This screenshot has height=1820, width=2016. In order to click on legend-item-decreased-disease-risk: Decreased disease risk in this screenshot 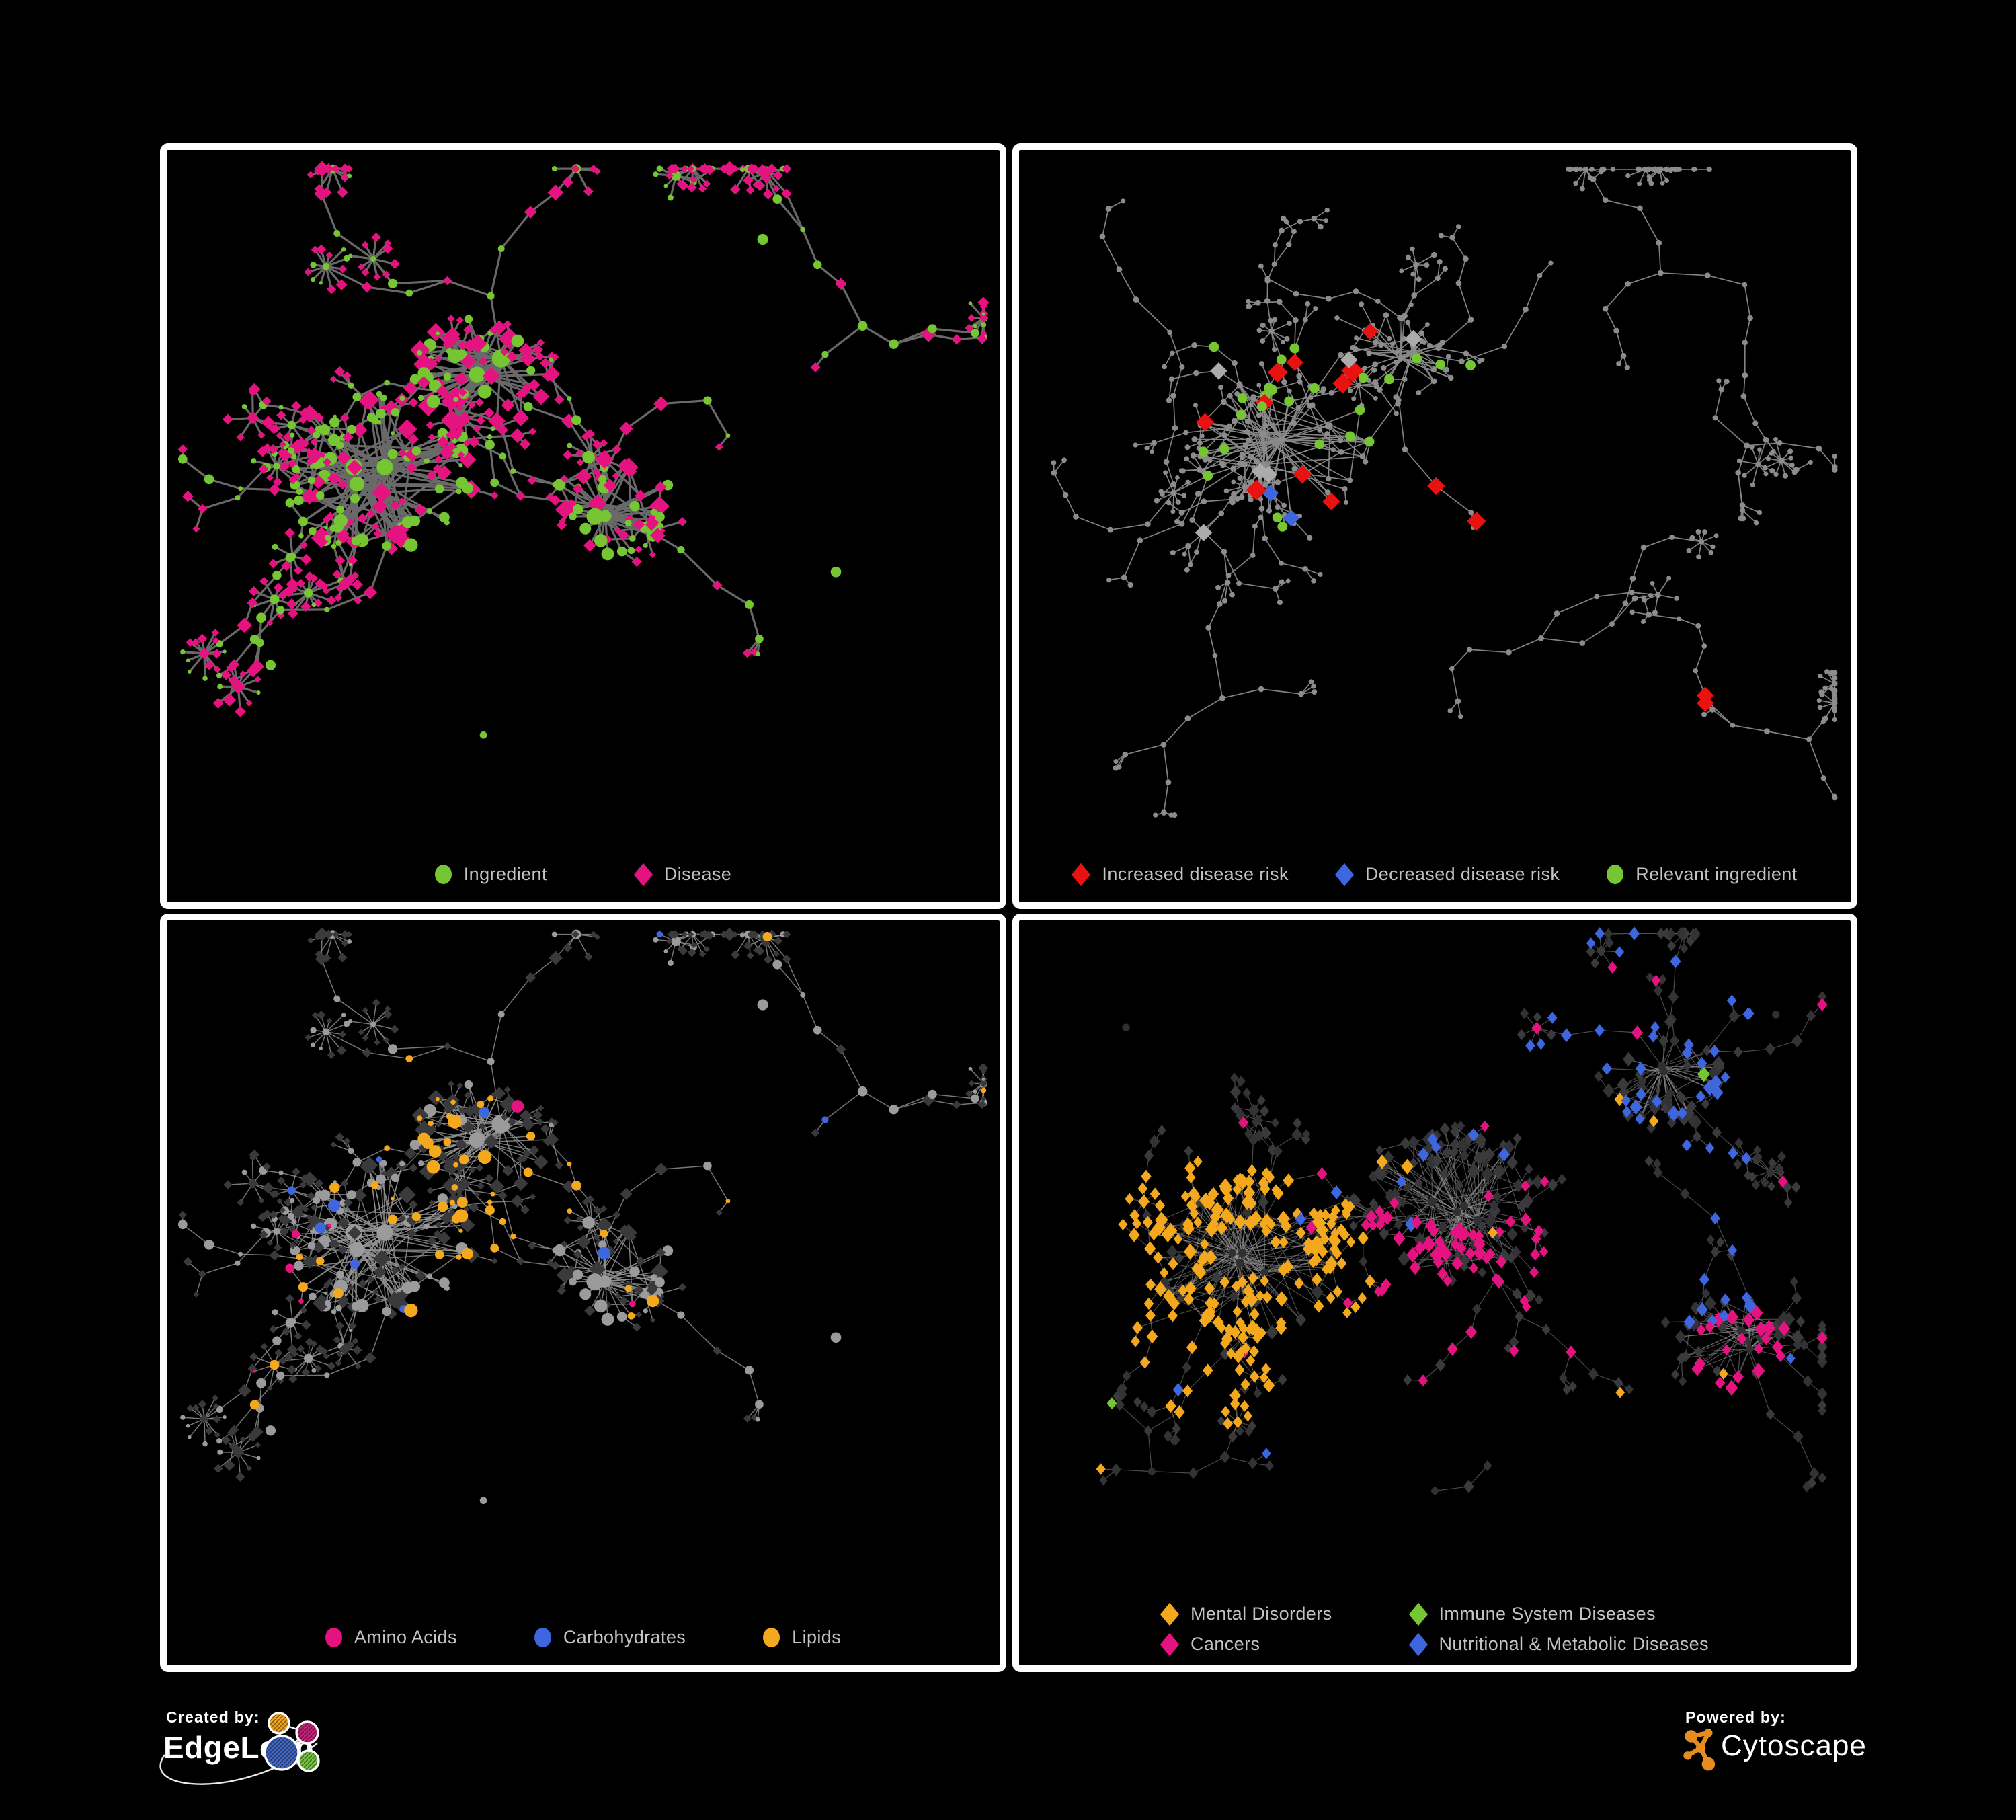, I will do `click(1447, 874)`.